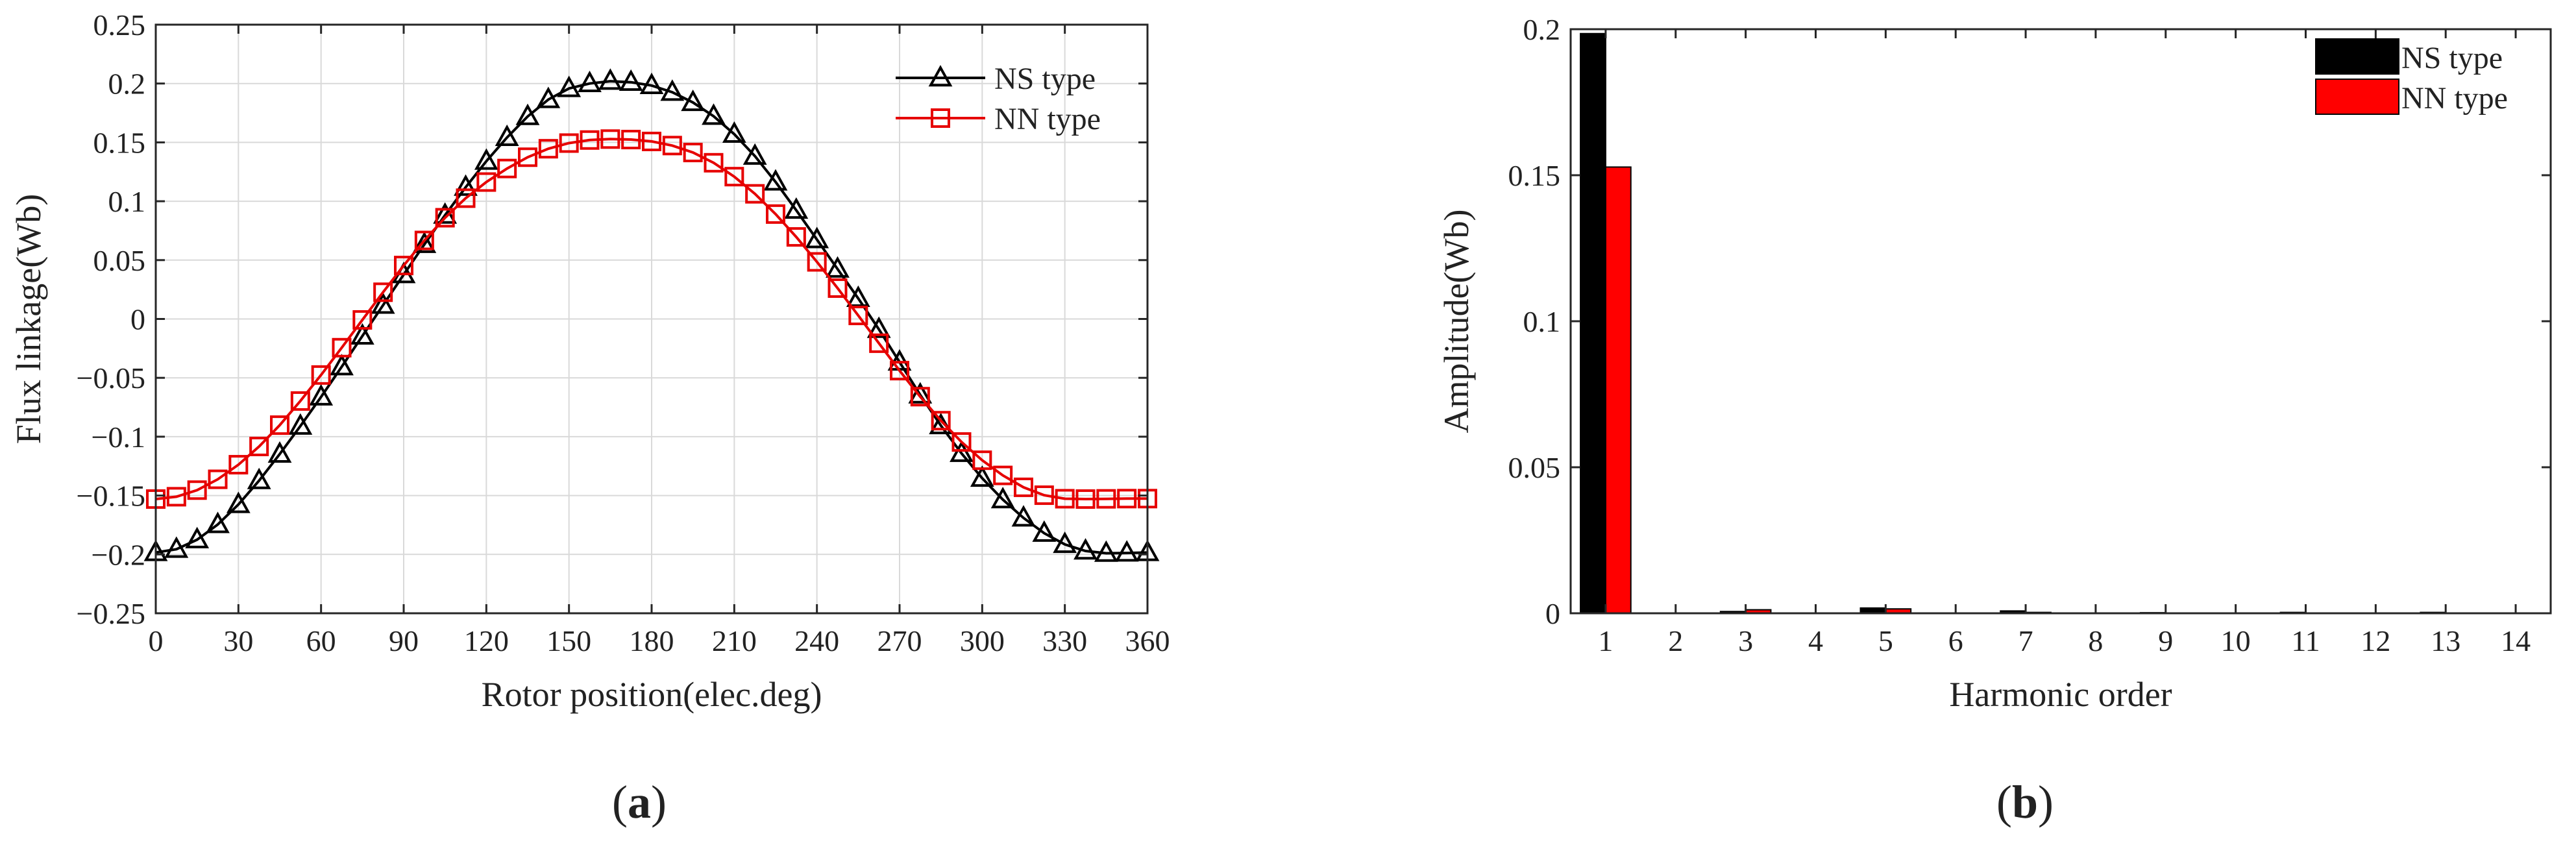 The width and height of the screenshot is (2576, 843). What do you see at coordinates (982, 640) in the screenshot?
I see `x-tick-label: 300` at bounding box center [982, 640].